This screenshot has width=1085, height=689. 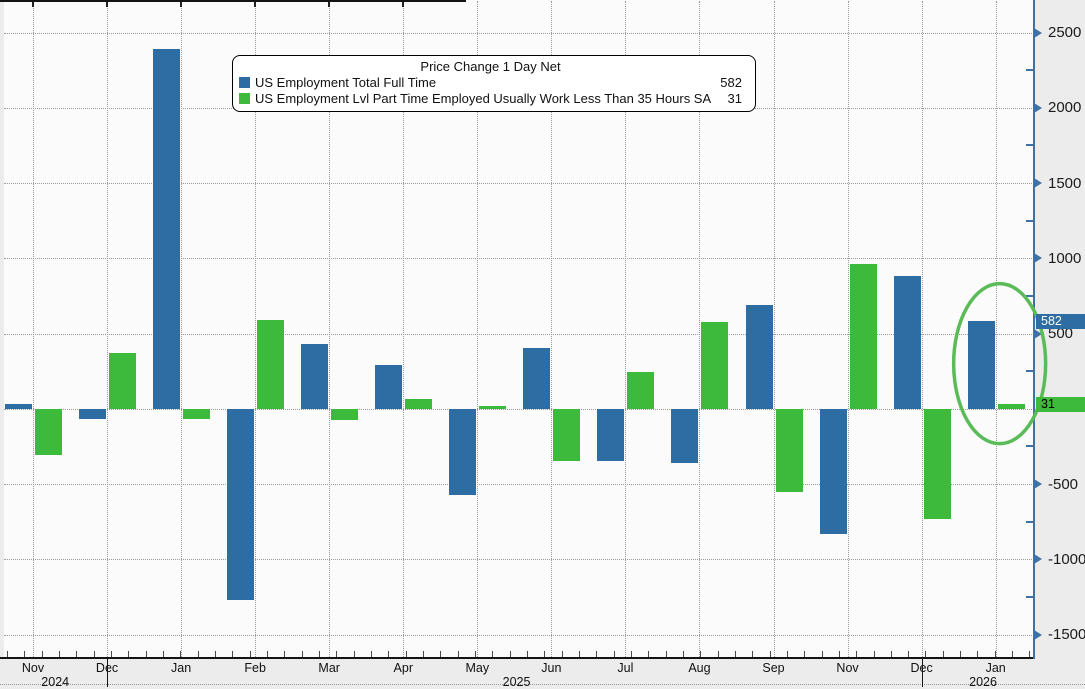 What do you see at coordinates (1066, 559) in the screenshot?
I see `y-axis-tick-label: -1000` at bounding box center [1066, 559].